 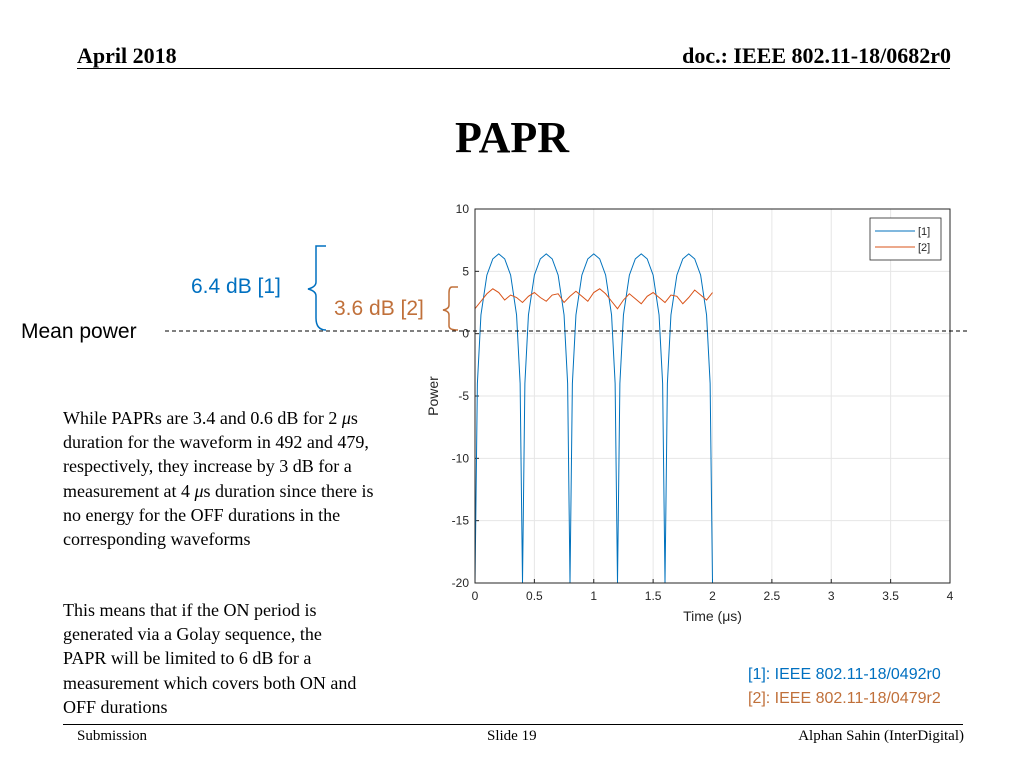 I want to click on y-tick-label: -20, so click(x=461, y=583).